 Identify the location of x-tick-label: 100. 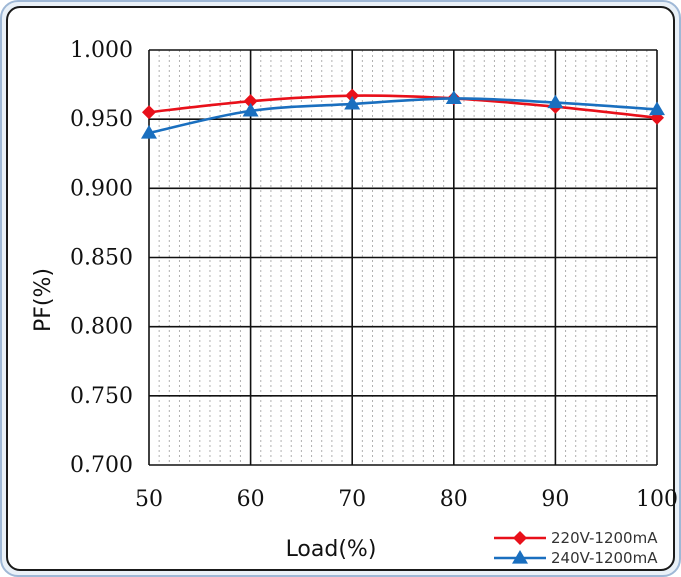
(657, 499).